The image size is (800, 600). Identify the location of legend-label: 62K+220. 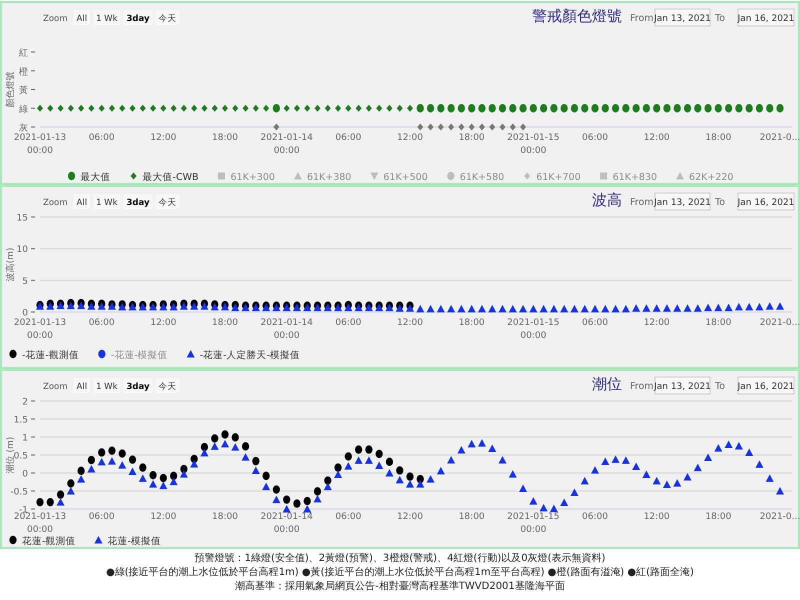
(711, 177).